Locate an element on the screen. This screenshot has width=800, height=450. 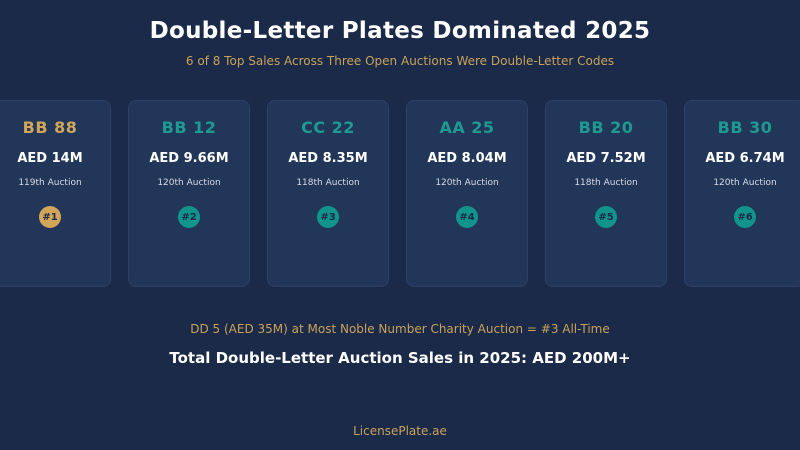
sale-price: AED 14M is located at coordinates (50, 158).